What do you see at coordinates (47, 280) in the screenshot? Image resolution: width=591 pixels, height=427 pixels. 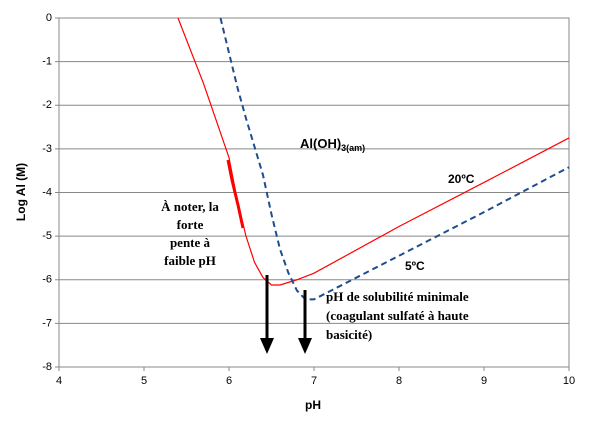 I see `y-tick-label: -6` at bounding box center [47, 280].